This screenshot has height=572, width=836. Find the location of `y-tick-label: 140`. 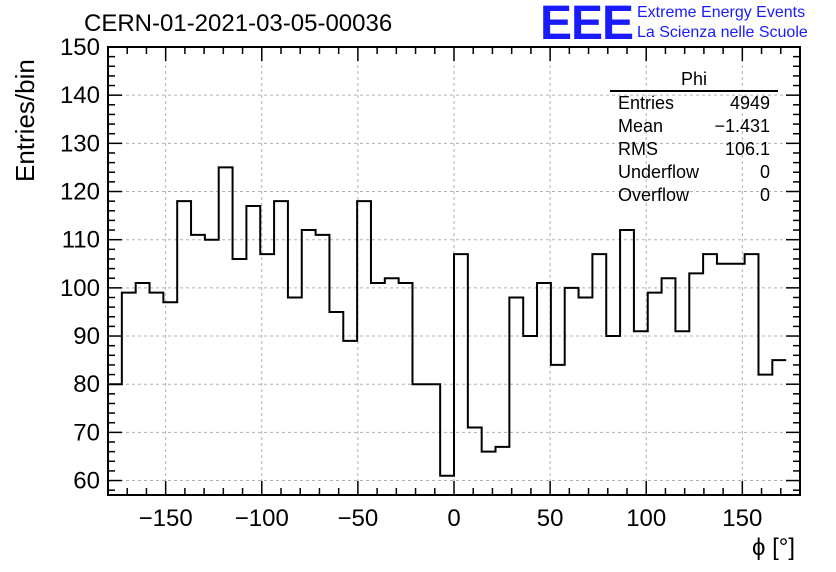

y-tick-label: 140 is located at coordinates (80, 95).